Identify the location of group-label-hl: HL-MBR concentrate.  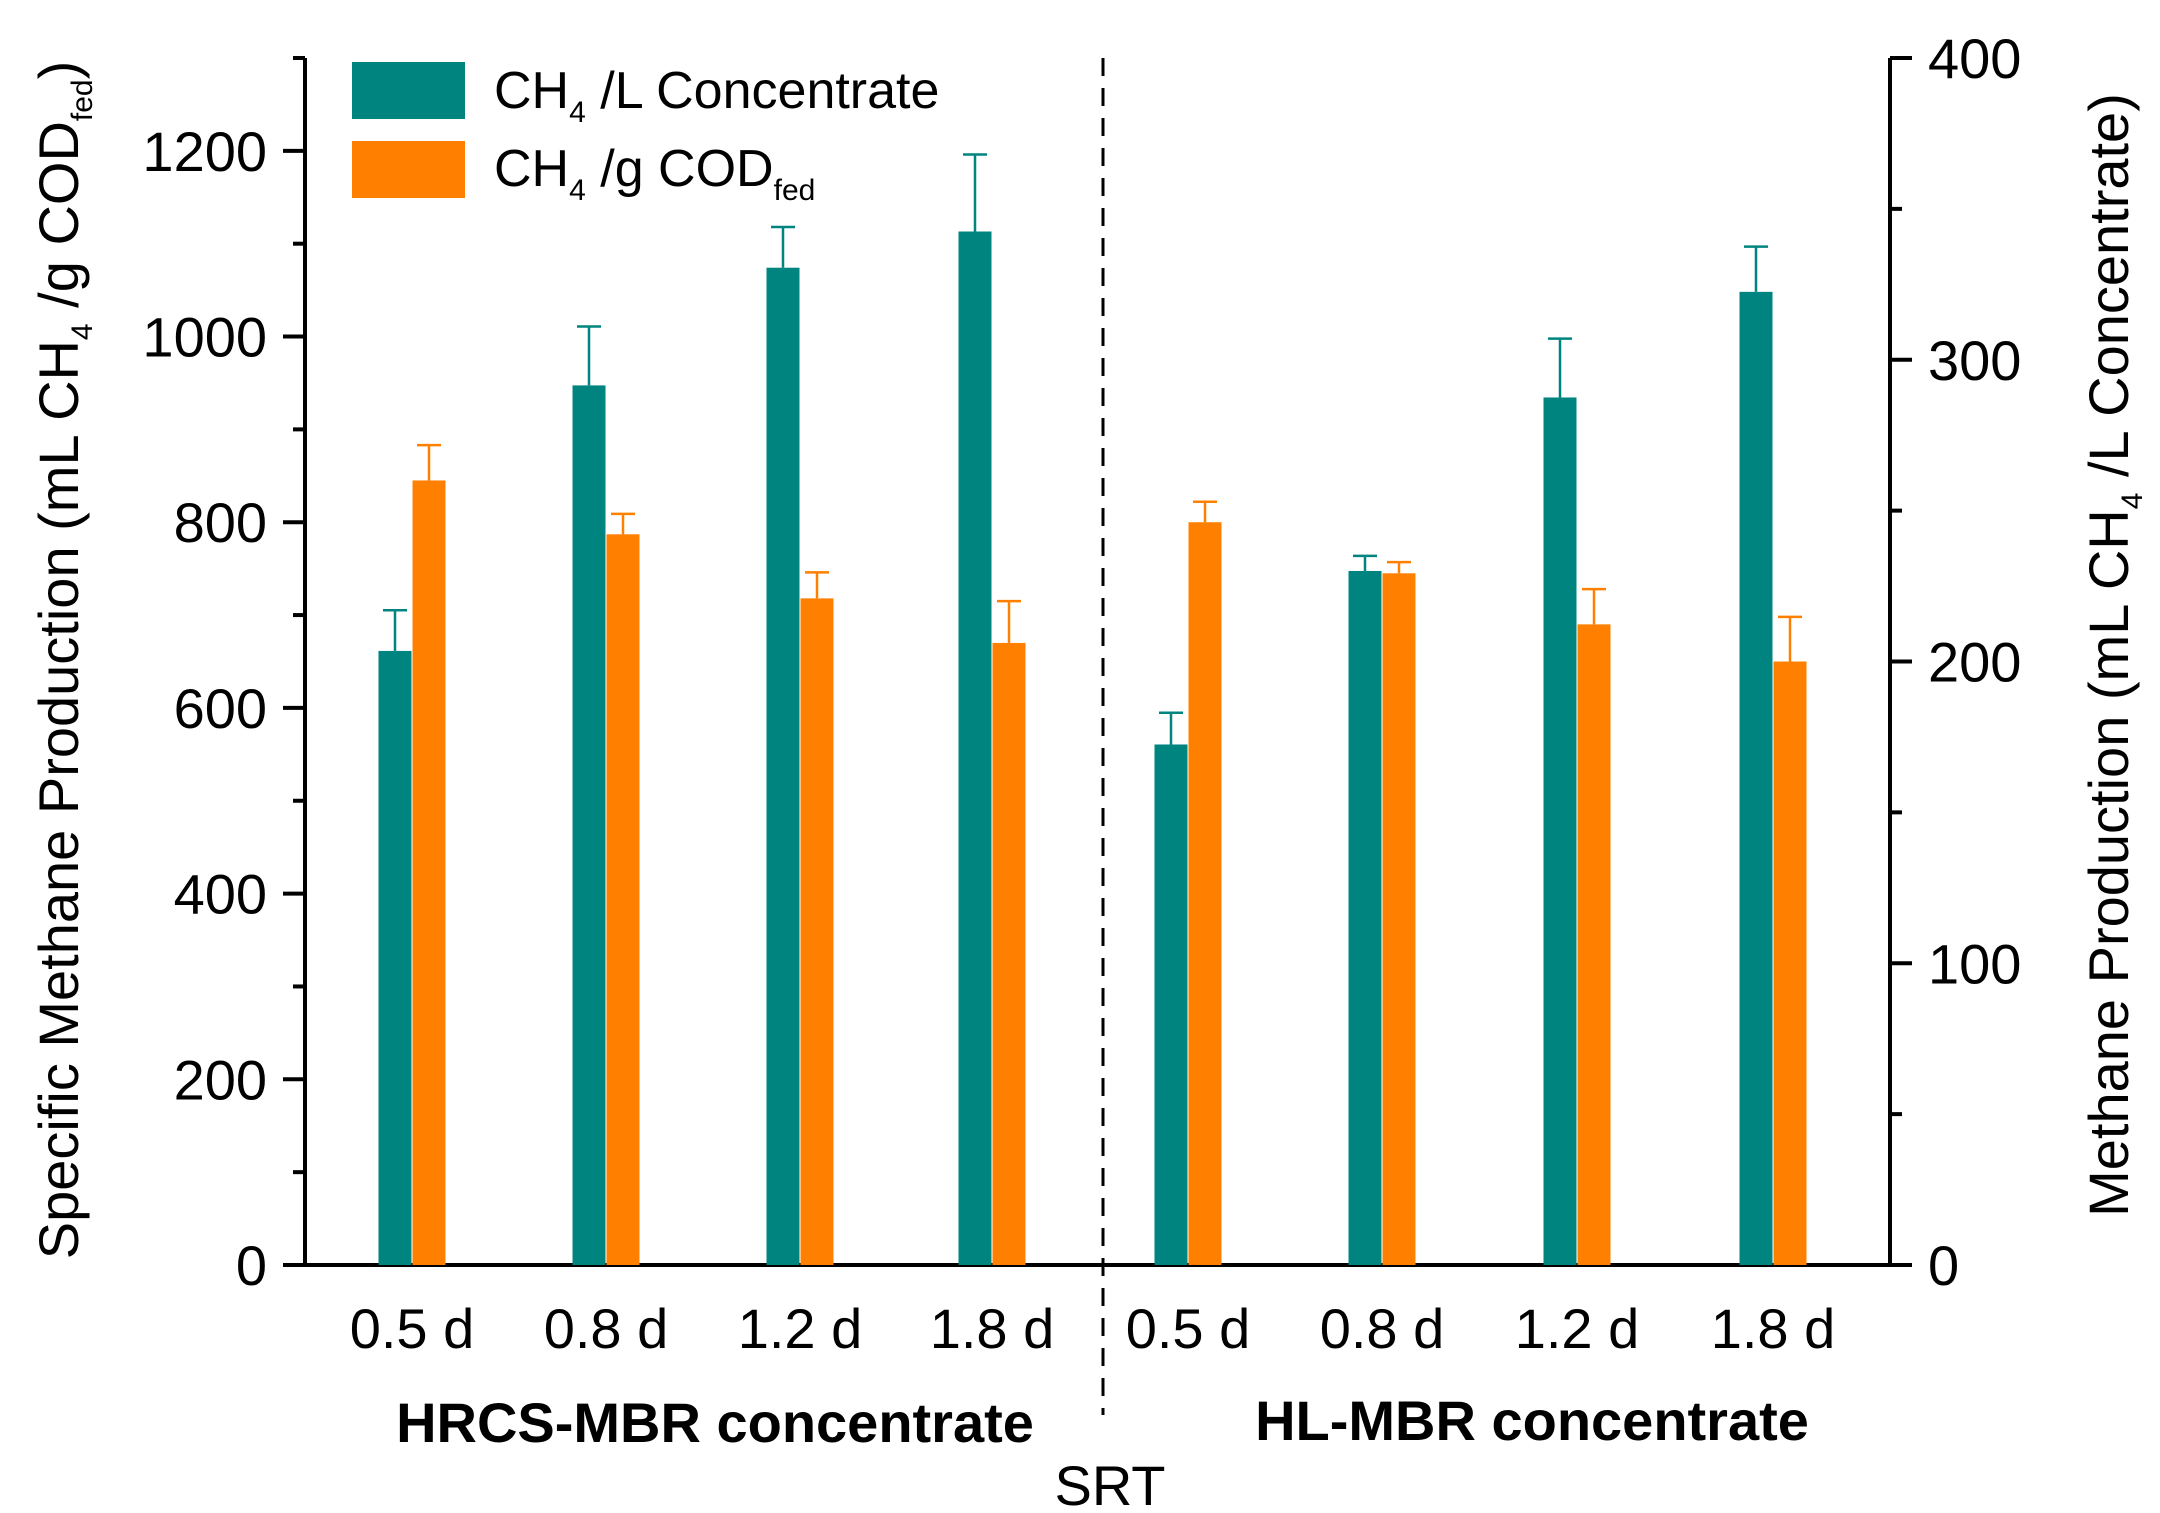
(1532, 1420).